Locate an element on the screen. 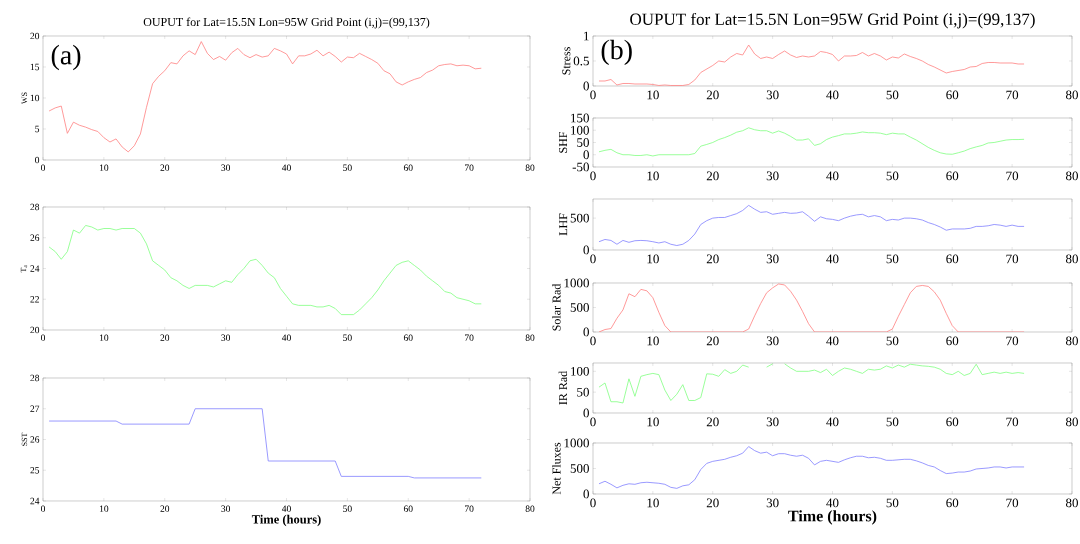 Image resolution: width=1080 pixels, height=544 pixels. y-tick-label: 100 is located at coordinates (580, 130).